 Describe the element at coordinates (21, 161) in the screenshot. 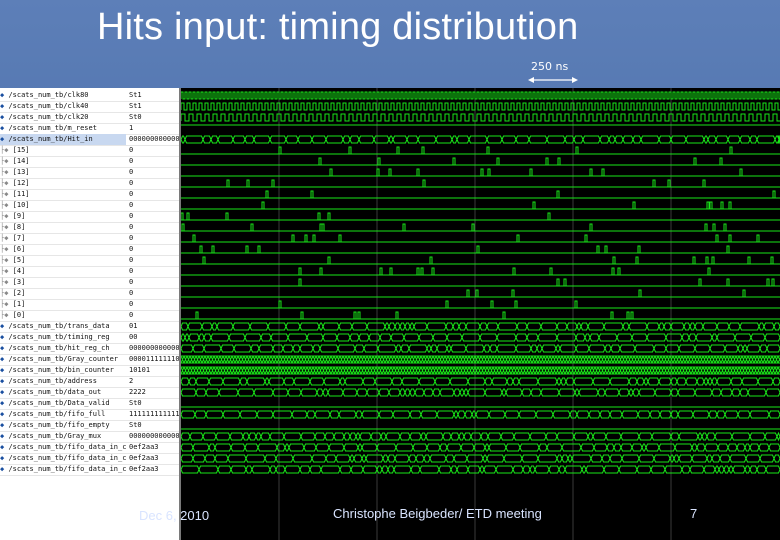

I see `signal-name: [14]` at that location.